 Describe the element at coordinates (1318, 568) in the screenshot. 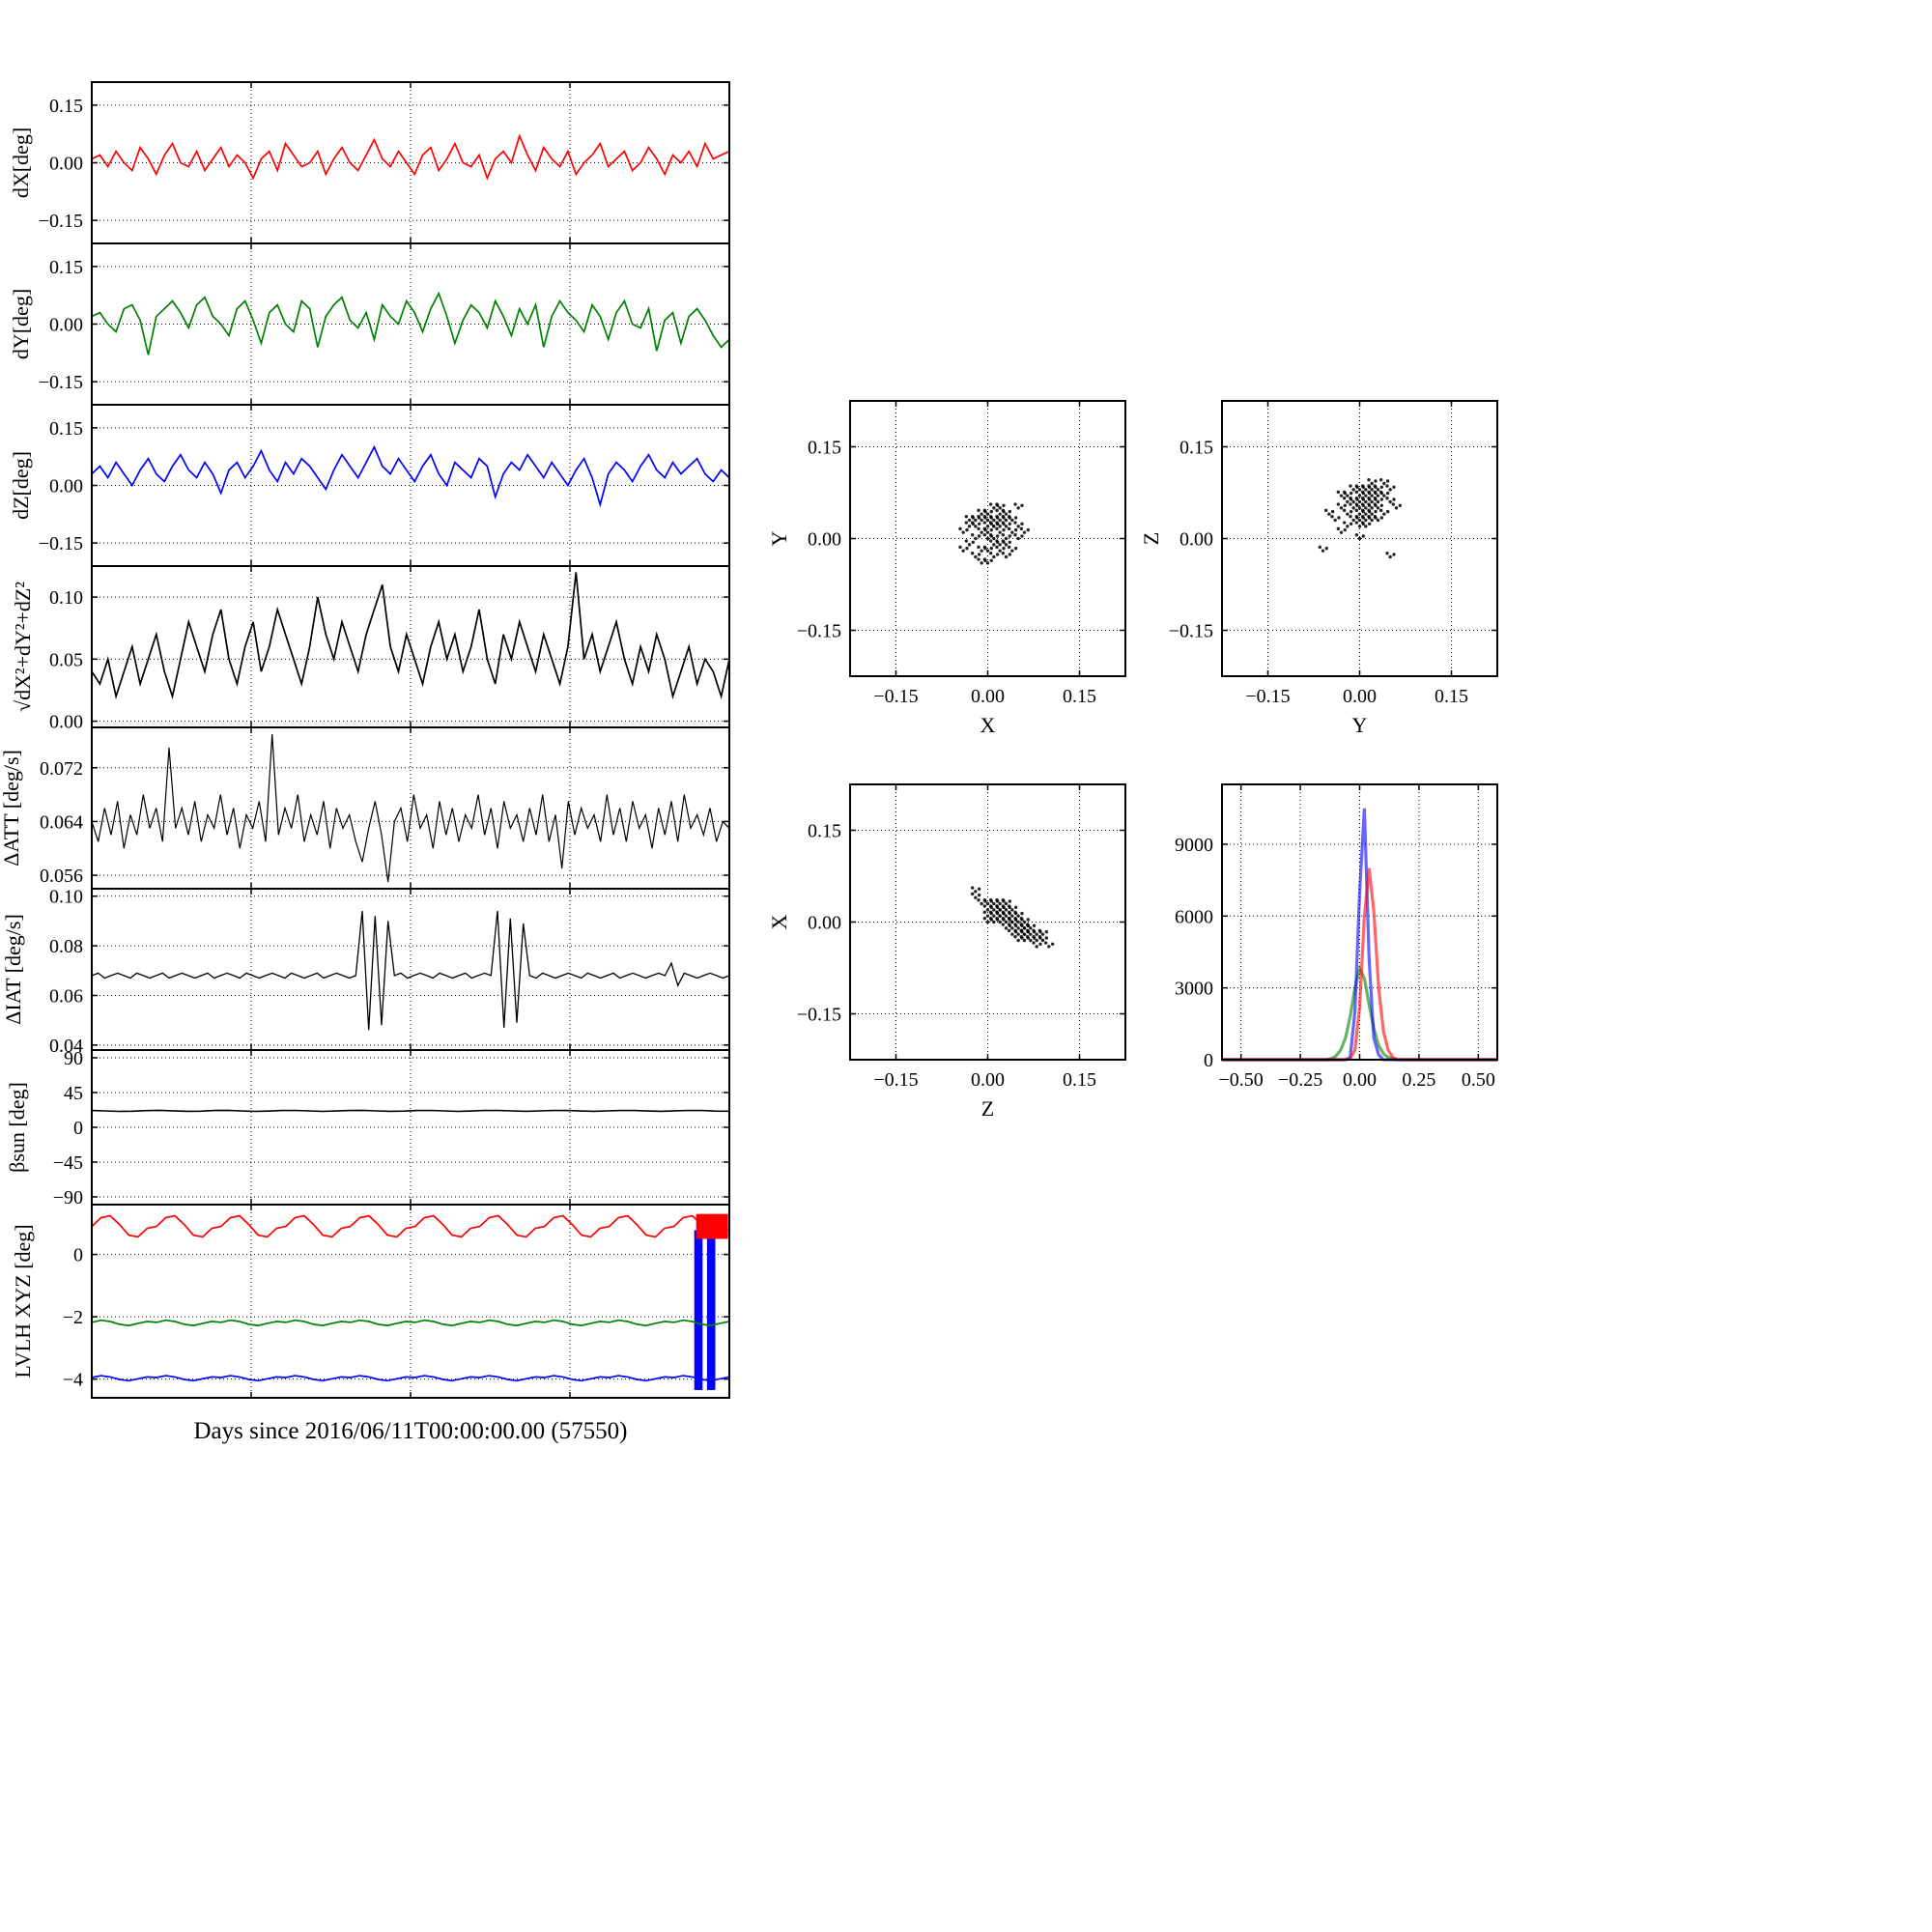

I see `scatter-yz: −0.15 0.00 0.15 0.15 0.00 −0.15 Z Y` at that location.